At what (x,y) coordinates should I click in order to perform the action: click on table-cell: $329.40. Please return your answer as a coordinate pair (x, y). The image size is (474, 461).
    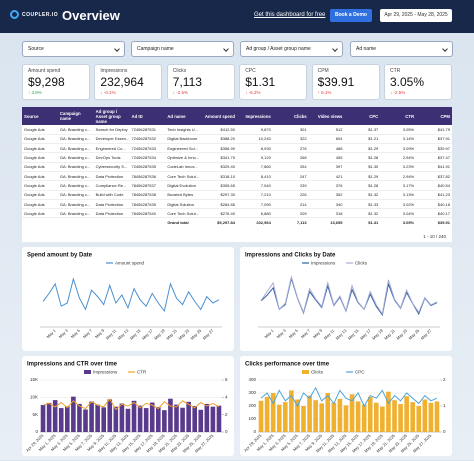
    Looking at the image, I should click on (219, 167).